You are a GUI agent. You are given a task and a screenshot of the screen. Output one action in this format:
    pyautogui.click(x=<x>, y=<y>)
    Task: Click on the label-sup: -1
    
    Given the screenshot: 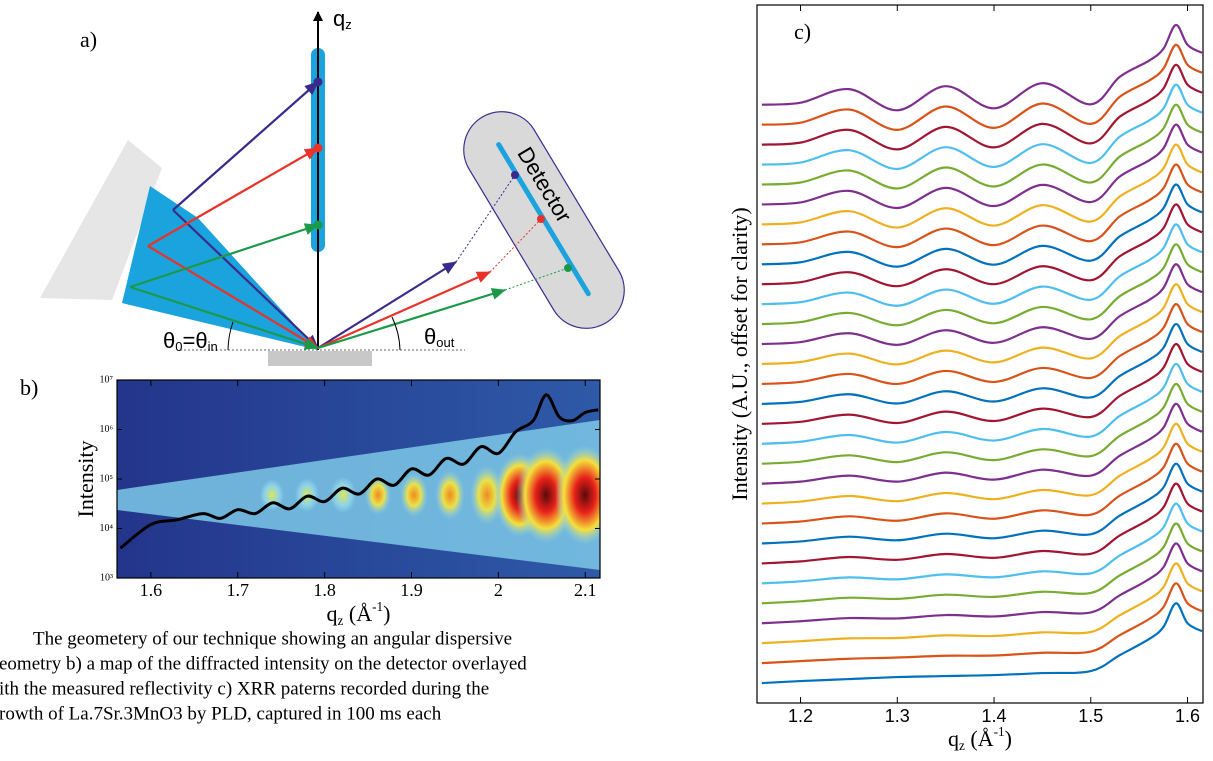 What is the action you would take?
    pyautogui.click(x=999, y=731)
    